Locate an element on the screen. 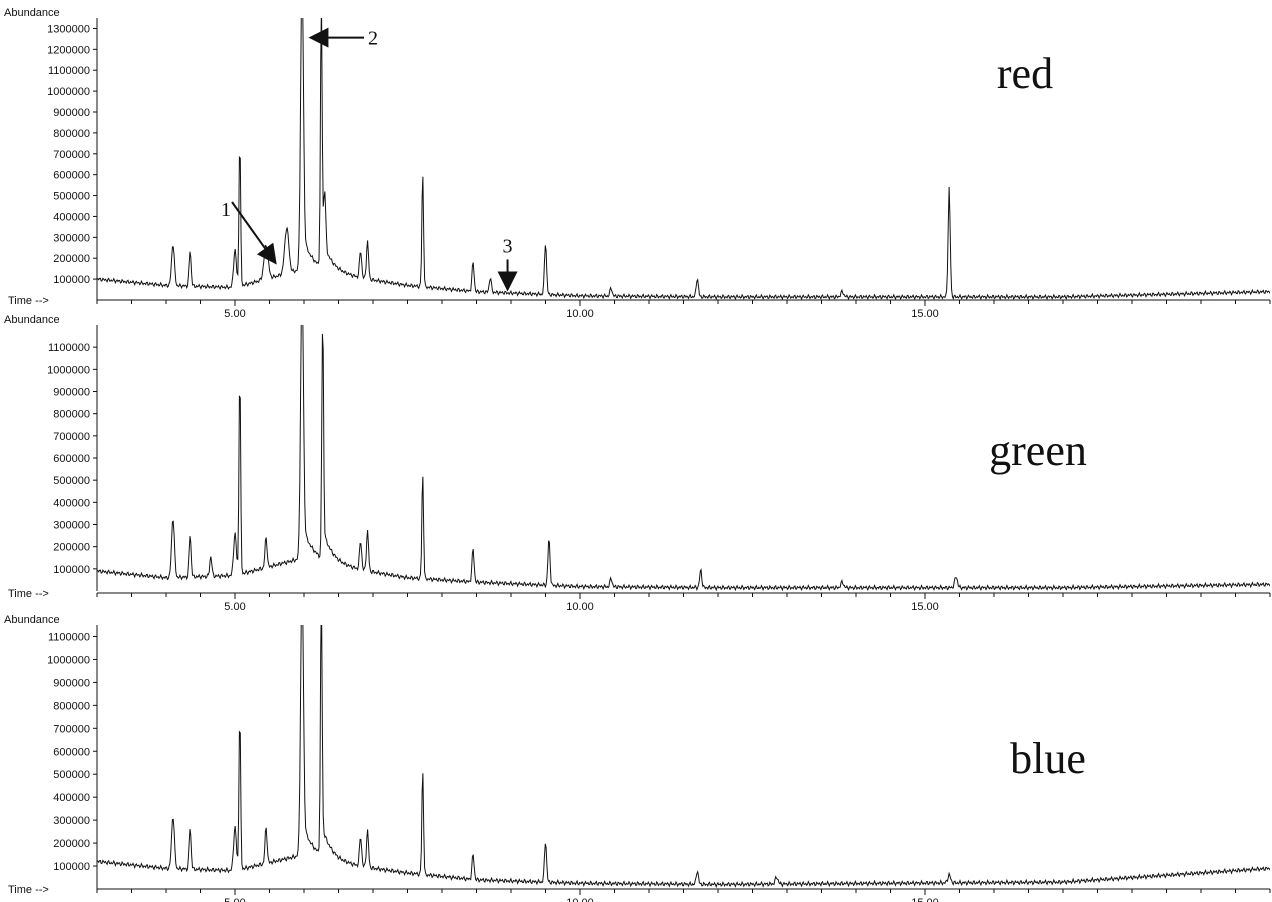 Image resolution: width=1272 pixels, height=902 pixels. panel-label-red: red is located at coordinates (1025, 73).